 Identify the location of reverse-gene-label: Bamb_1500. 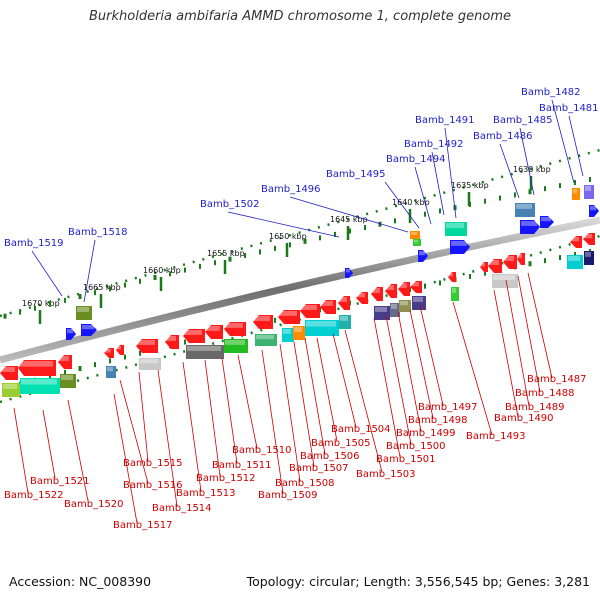
(416, 446).